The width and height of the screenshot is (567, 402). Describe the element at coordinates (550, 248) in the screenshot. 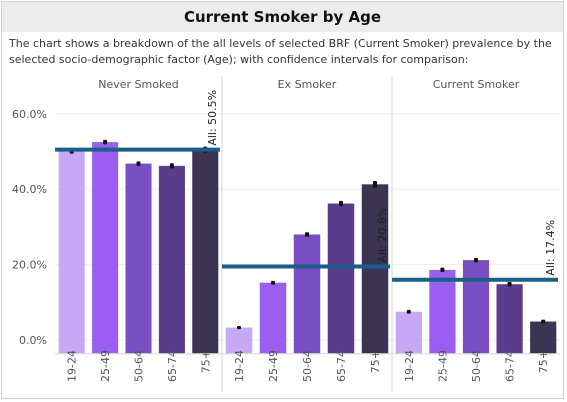

I see `reference-label: All: 17.4%` at that location.